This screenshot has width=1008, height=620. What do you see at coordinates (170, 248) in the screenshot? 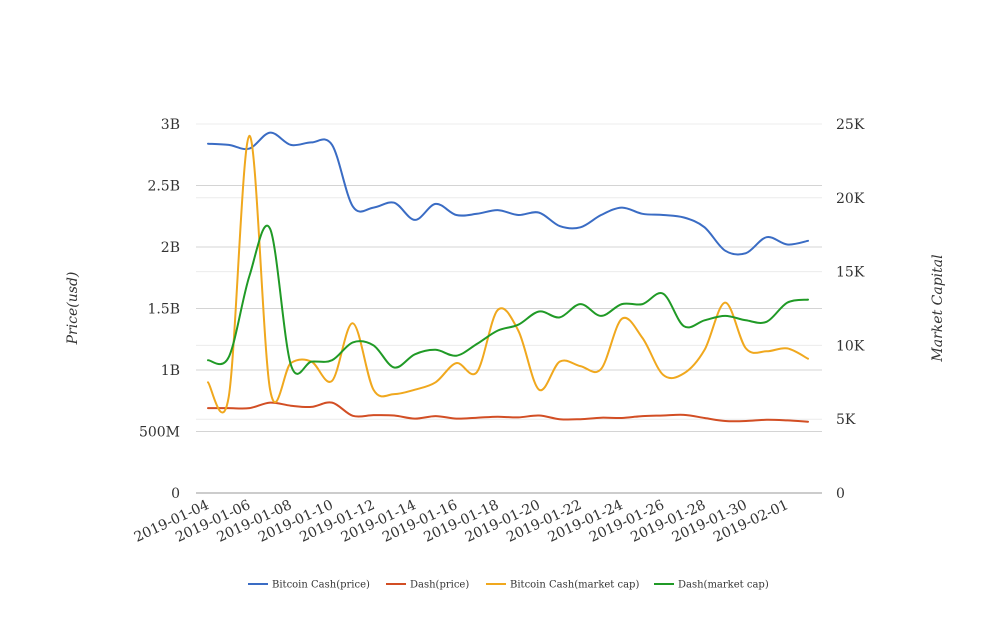
I see `y-tick-label: 2B` at bounding box center [170, 248].